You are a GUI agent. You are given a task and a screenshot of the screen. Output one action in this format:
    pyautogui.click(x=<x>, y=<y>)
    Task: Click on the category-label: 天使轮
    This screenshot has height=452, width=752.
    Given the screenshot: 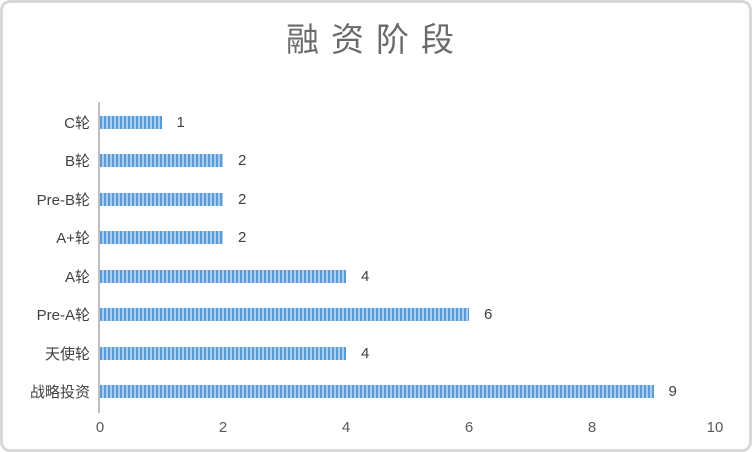 What is the action you would take?
    pyautogui.click(x=67, y=354)
    